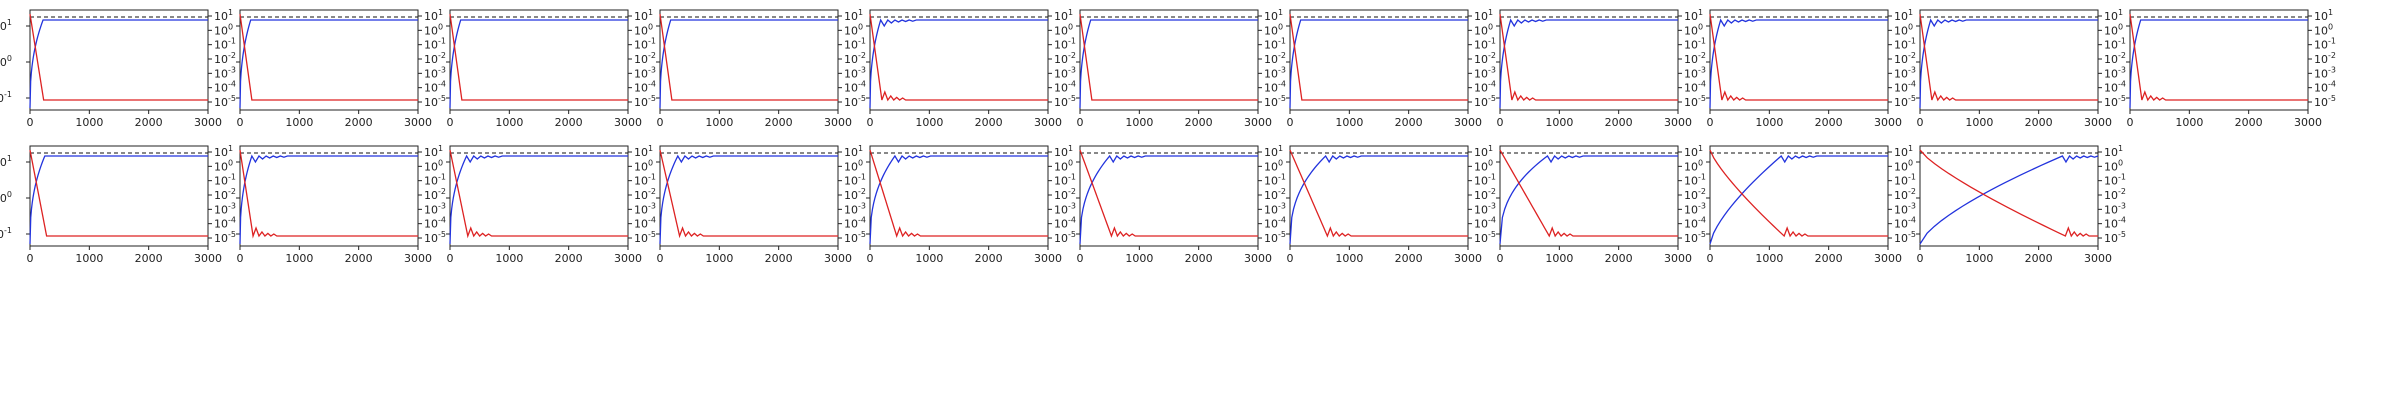 The height and width of the screenshot is (408, 2396). I want to click on y-tick-label-left: 100, so click(6, 197).